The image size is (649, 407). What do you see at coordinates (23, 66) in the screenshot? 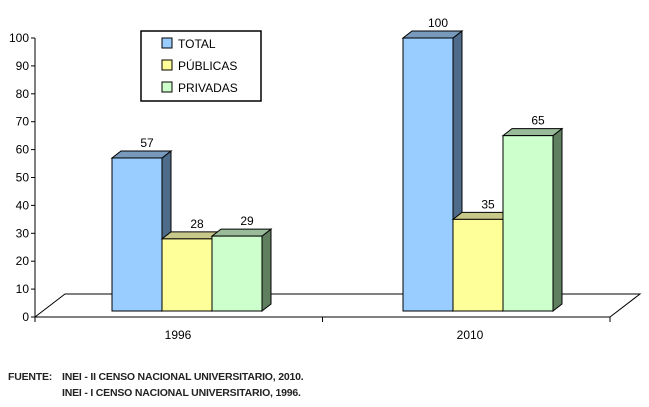
I see `y-tick-label: 90` at bounding box center [23, 66].